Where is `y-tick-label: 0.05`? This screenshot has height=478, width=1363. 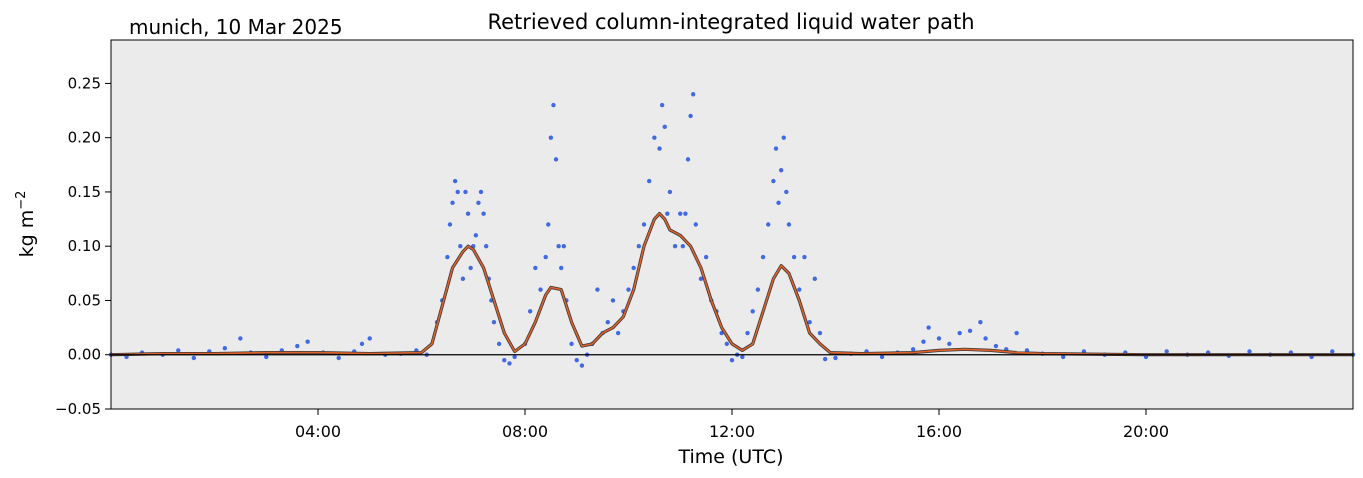 y-tick-label: 0.05 is located at coordinates (84, 300).